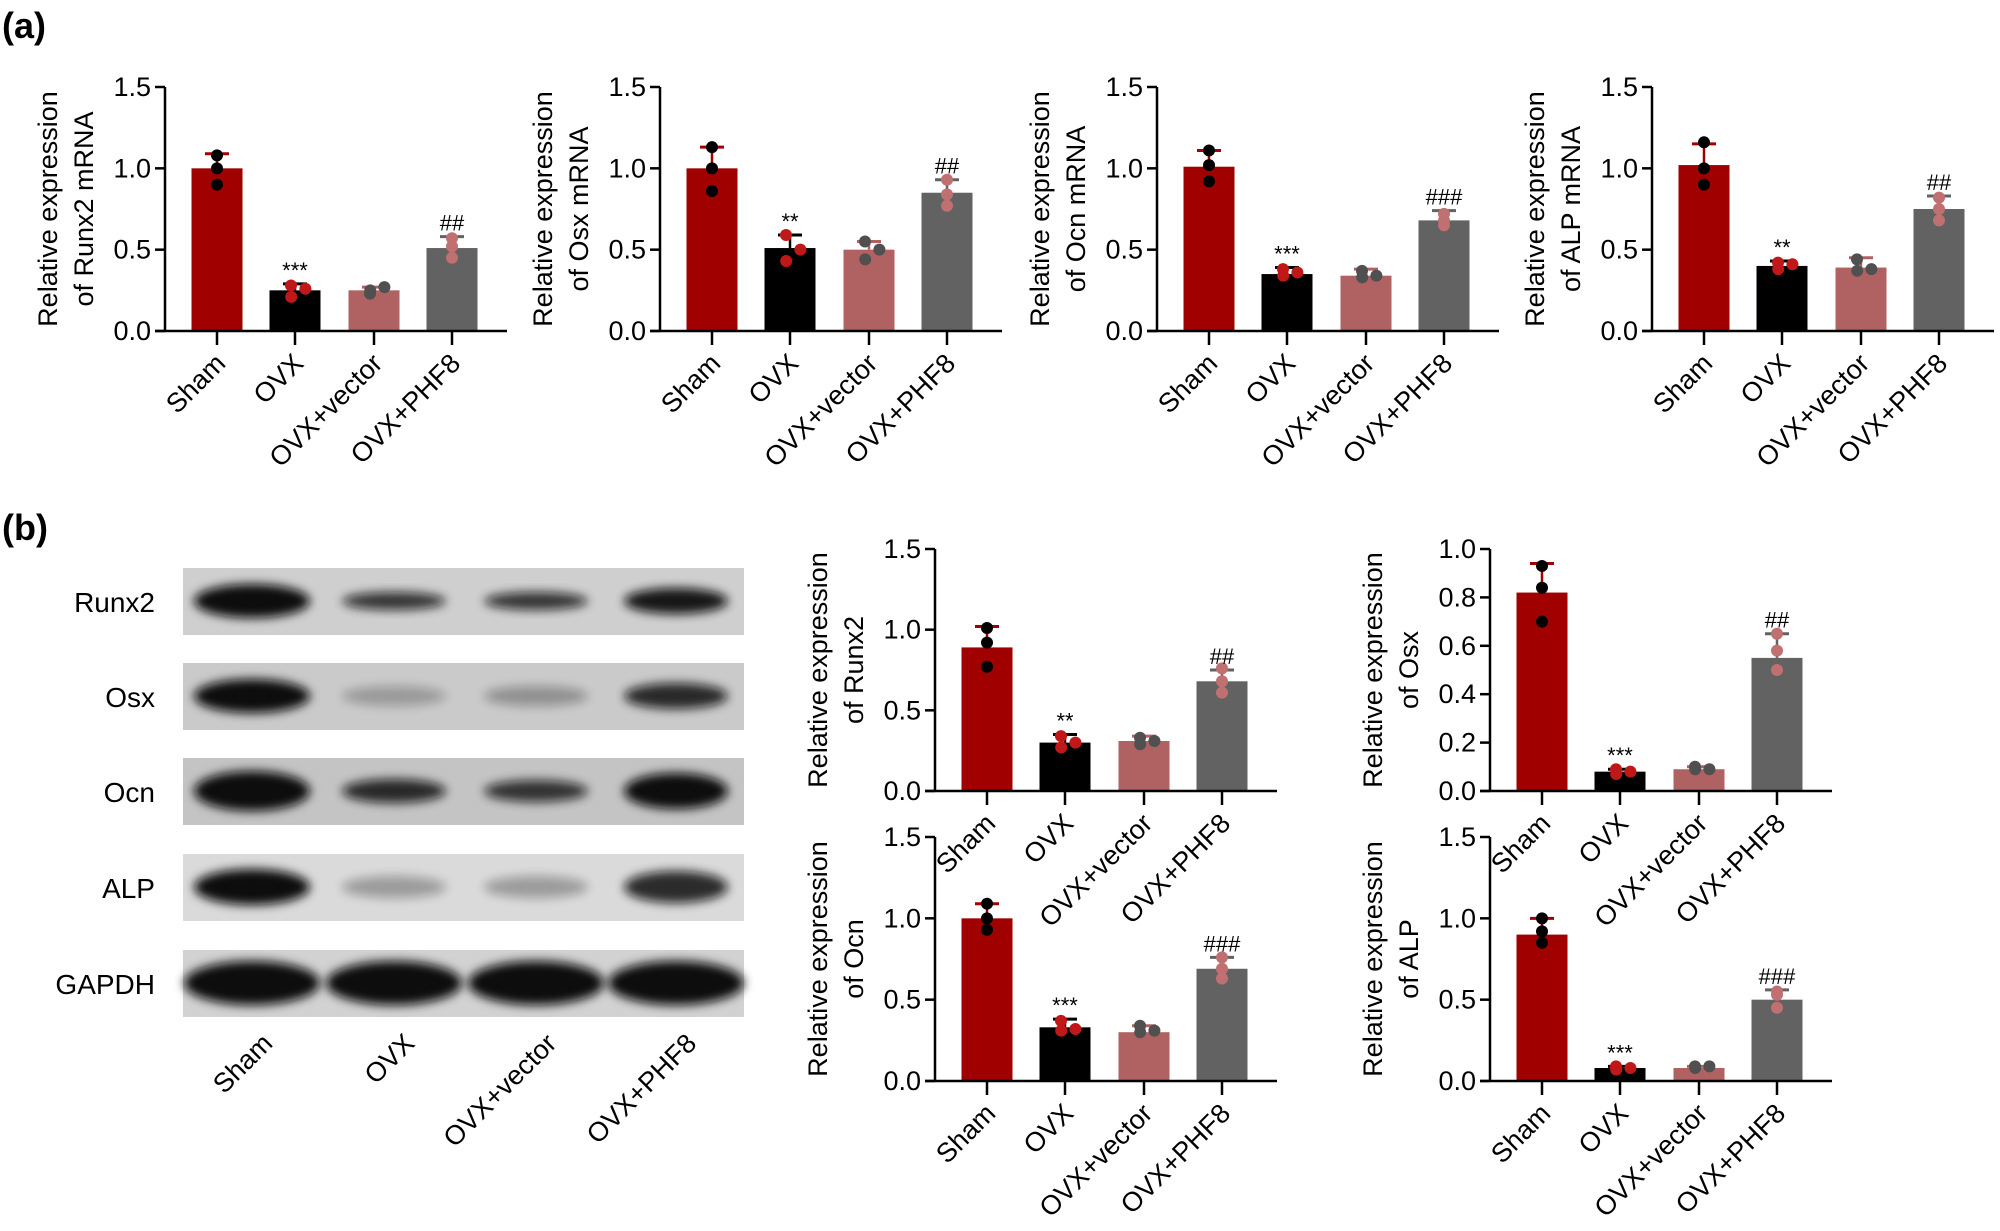 The width and height of the screenshot is (2000, 1231). Describe the element at coordinates (1144, 765) in the screenshot. I see `bar-ovx-vector` at that location.